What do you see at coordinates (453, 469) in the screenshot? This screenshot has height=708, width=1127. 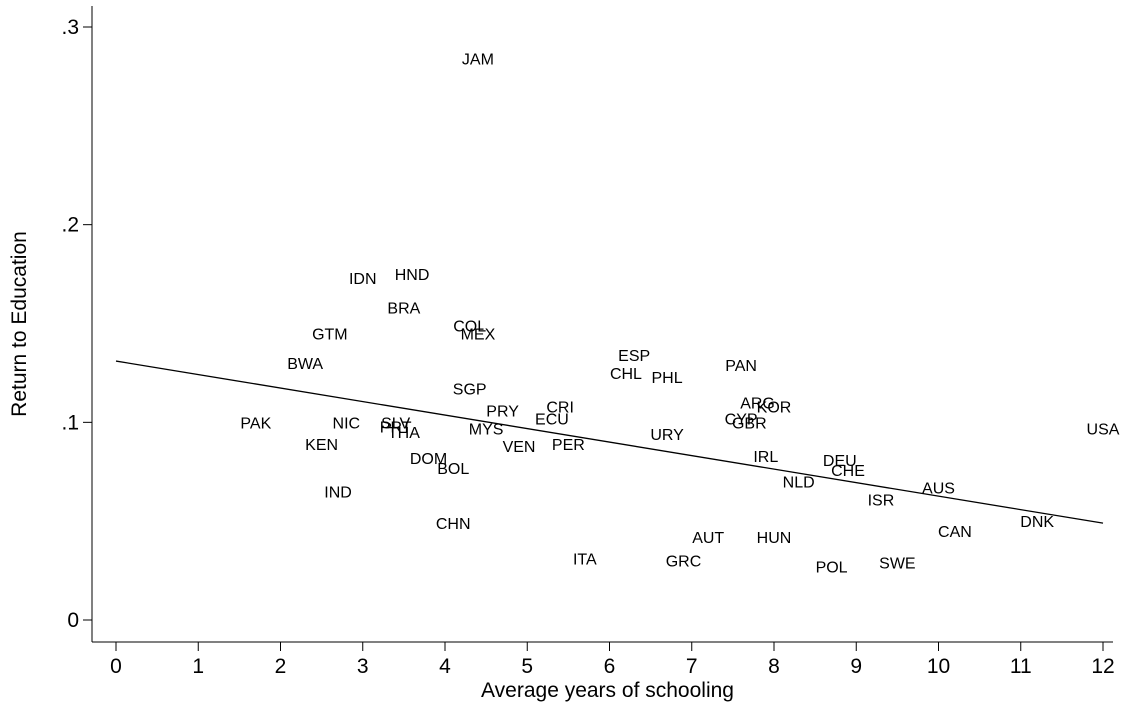 I see `point-label-bol: BOL` at bounding box center [453, 469].